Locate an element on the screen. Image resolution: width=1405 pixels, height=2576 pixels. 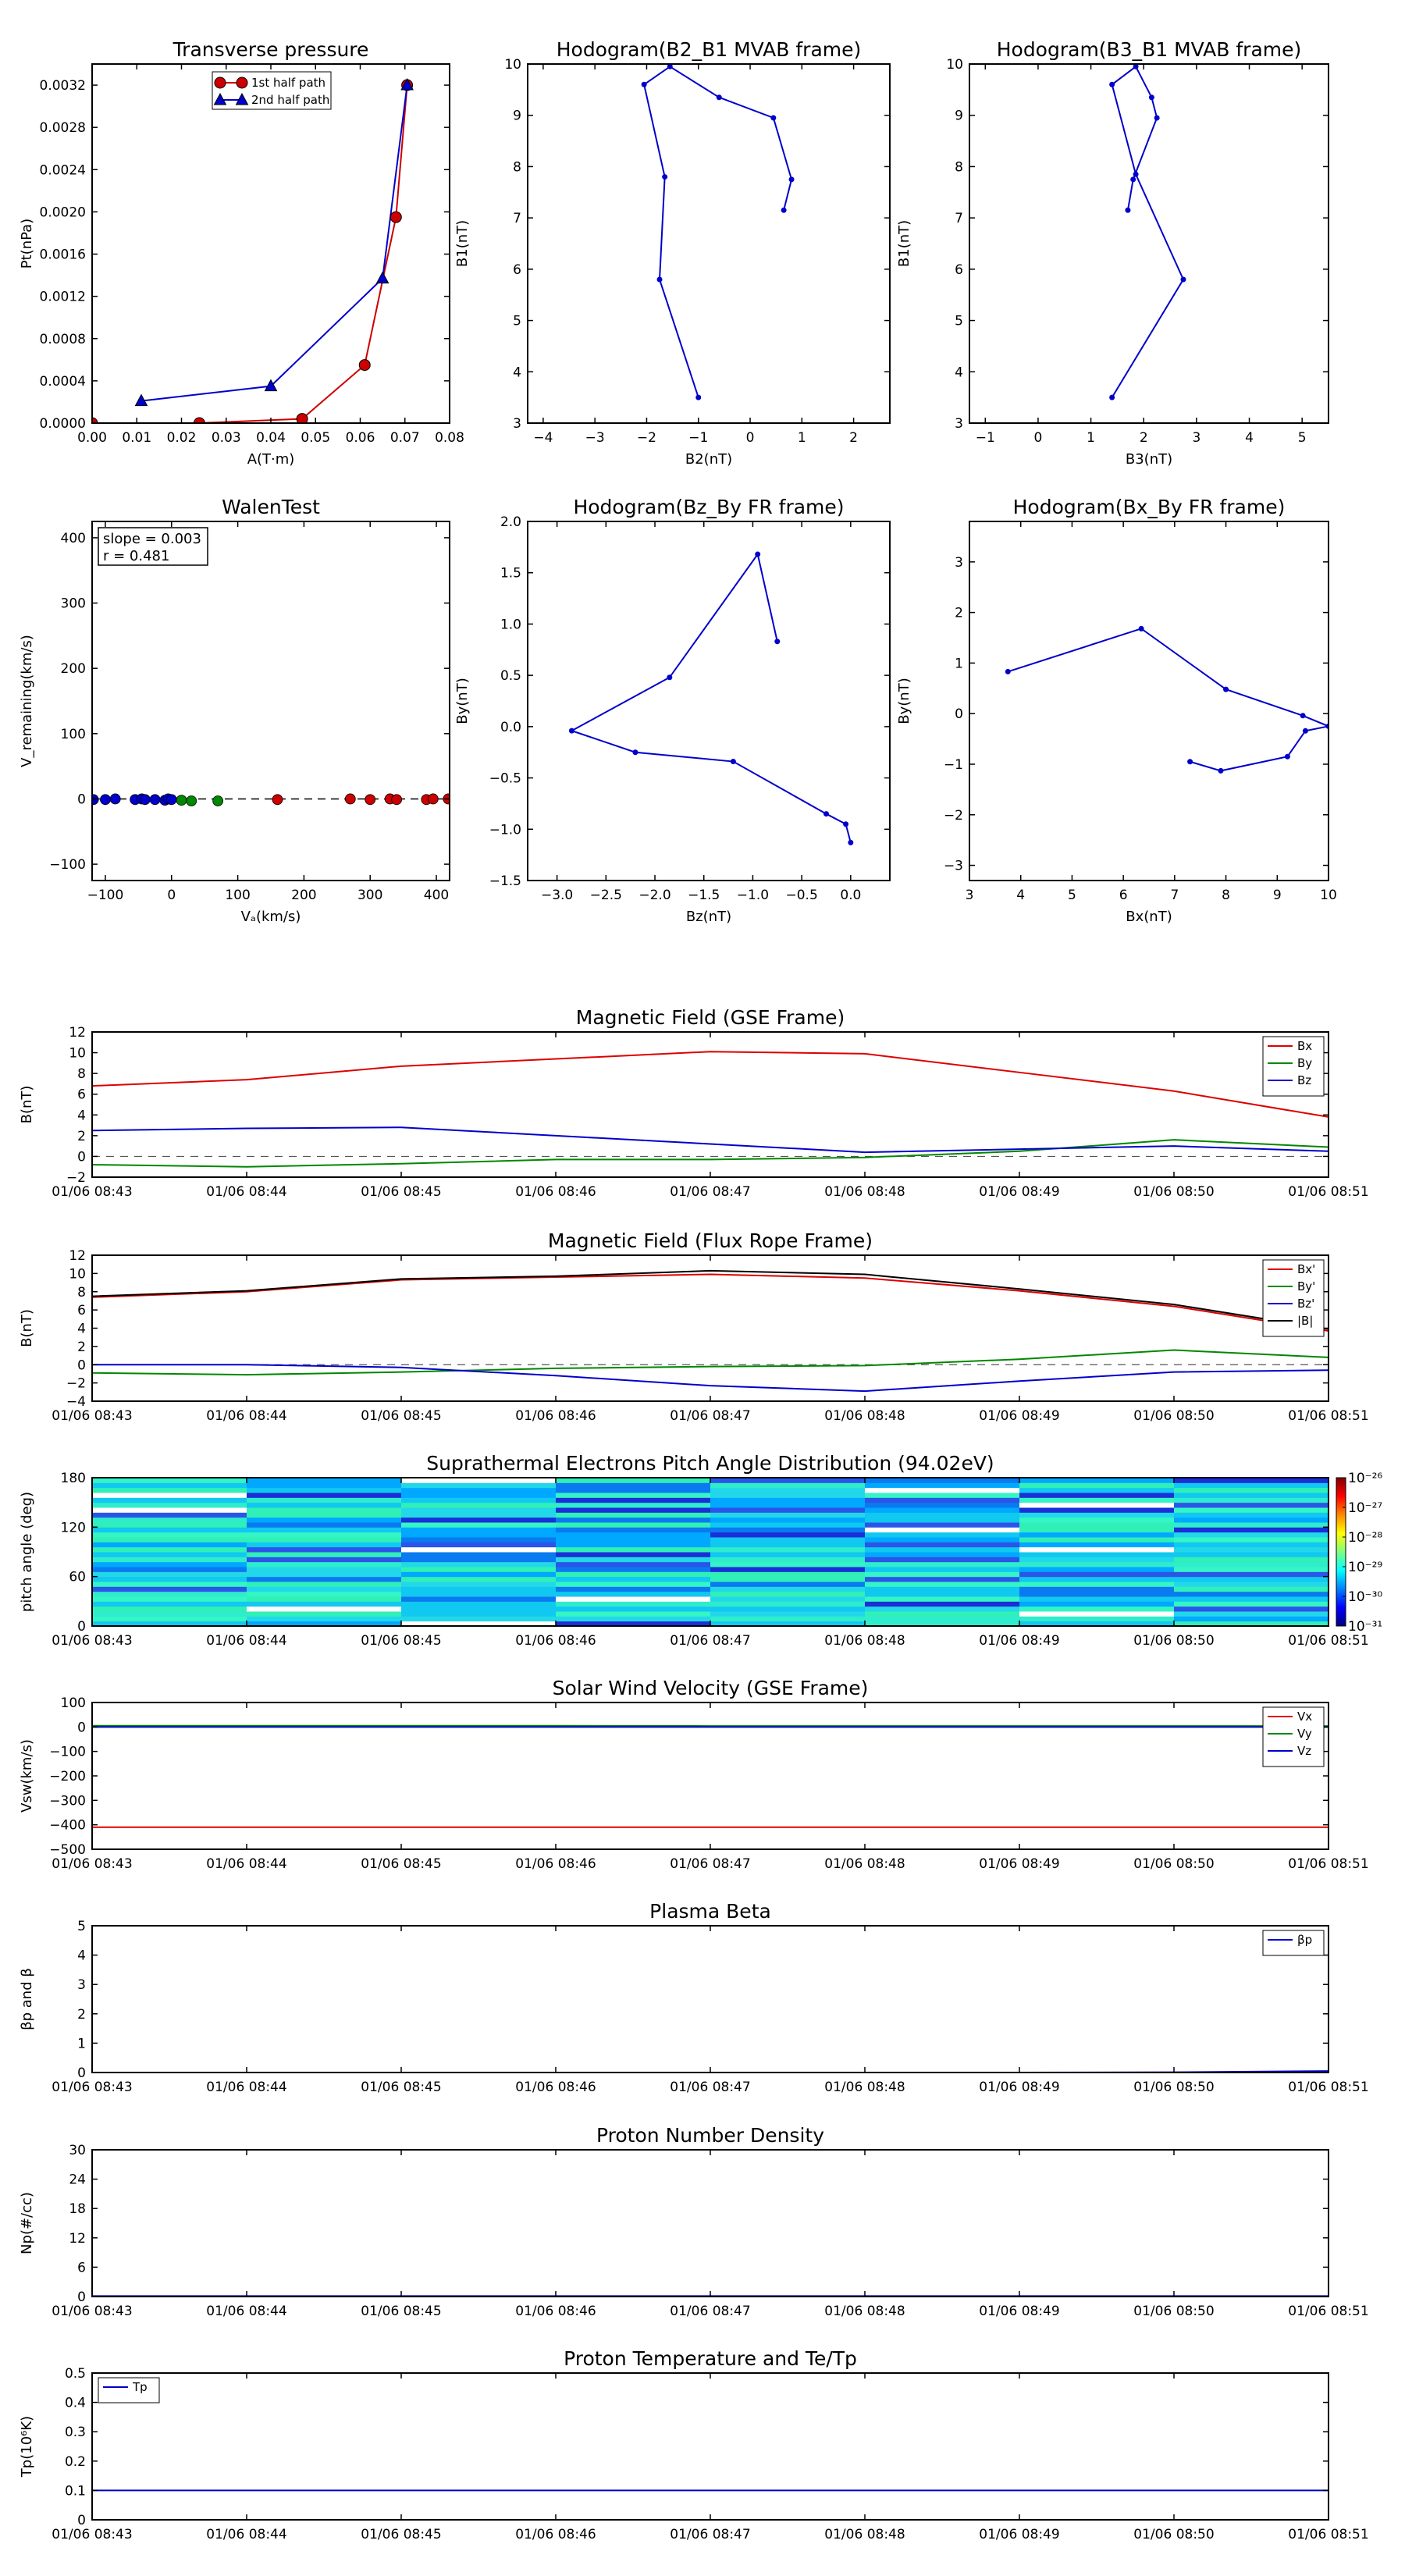
y-tick-label: 10 is located at coordinates (77, 1054).